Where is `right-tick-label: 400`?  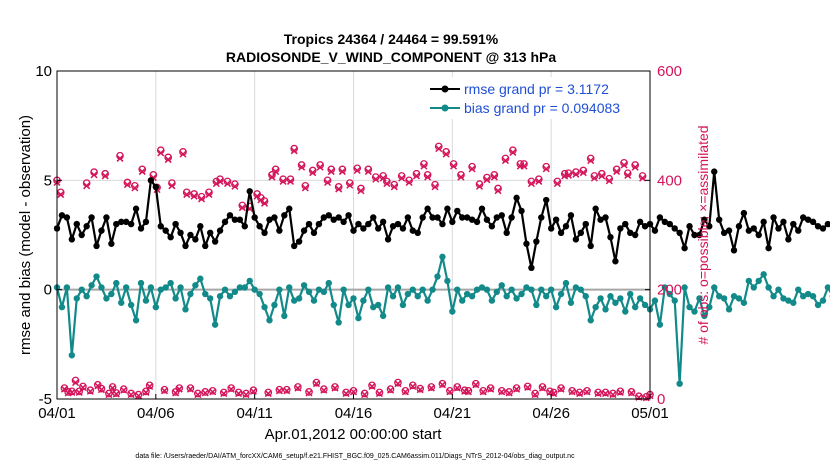 right-tick-label: 400 is located at coordinates (669, 180).